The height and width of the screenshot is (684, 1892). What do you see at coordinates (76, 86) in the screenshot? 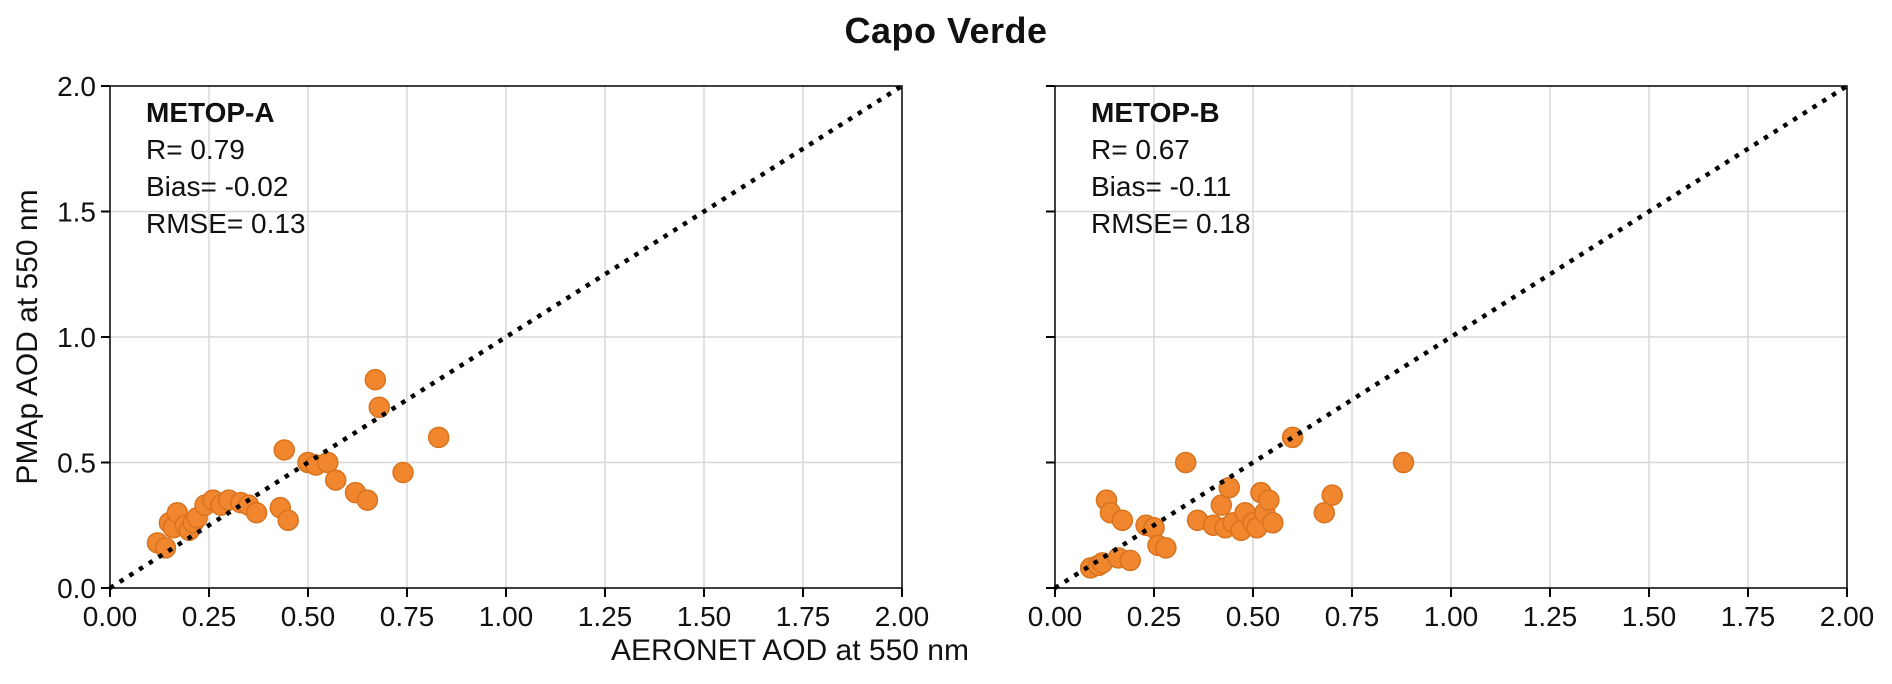
I see `y-tick-label: 2.0` at bounding box center [76, 86].